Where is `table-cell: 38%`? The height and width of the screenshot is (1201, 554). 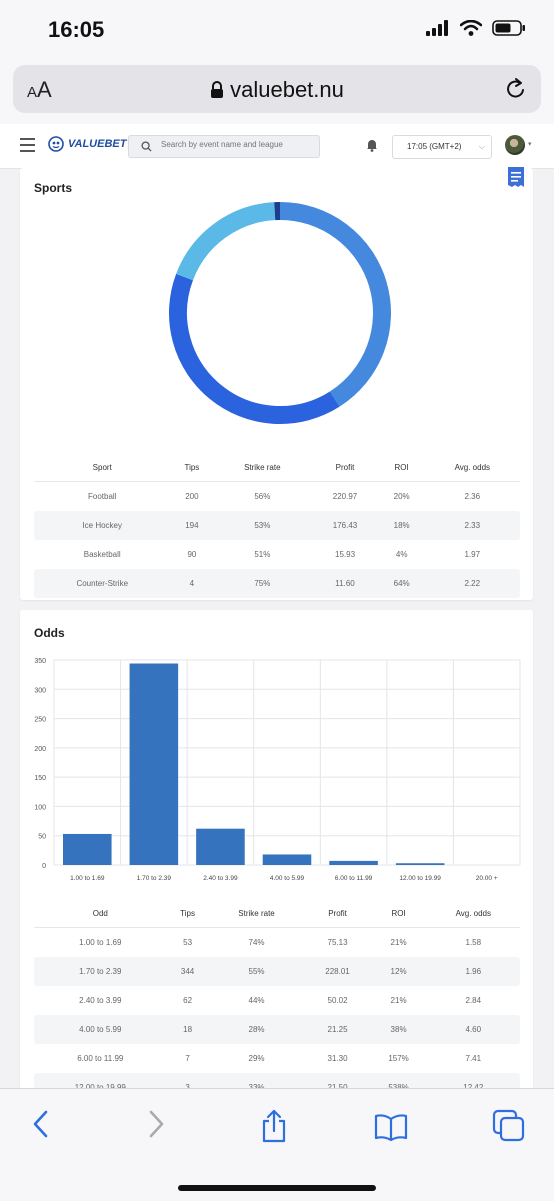 table-cell: 38% is located at coordinates (399, 1029).